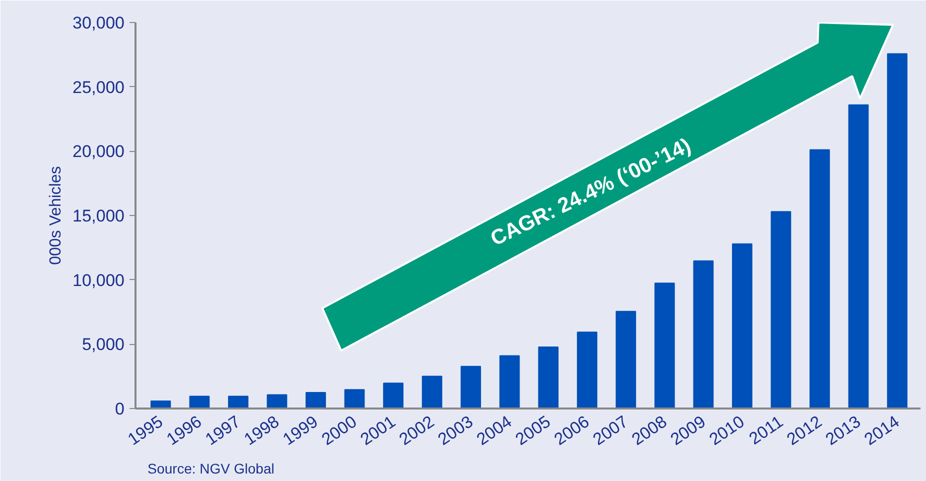 The image size is (926, 481). I want to click on source-note: Source: NGV Global, so click(211, 468).